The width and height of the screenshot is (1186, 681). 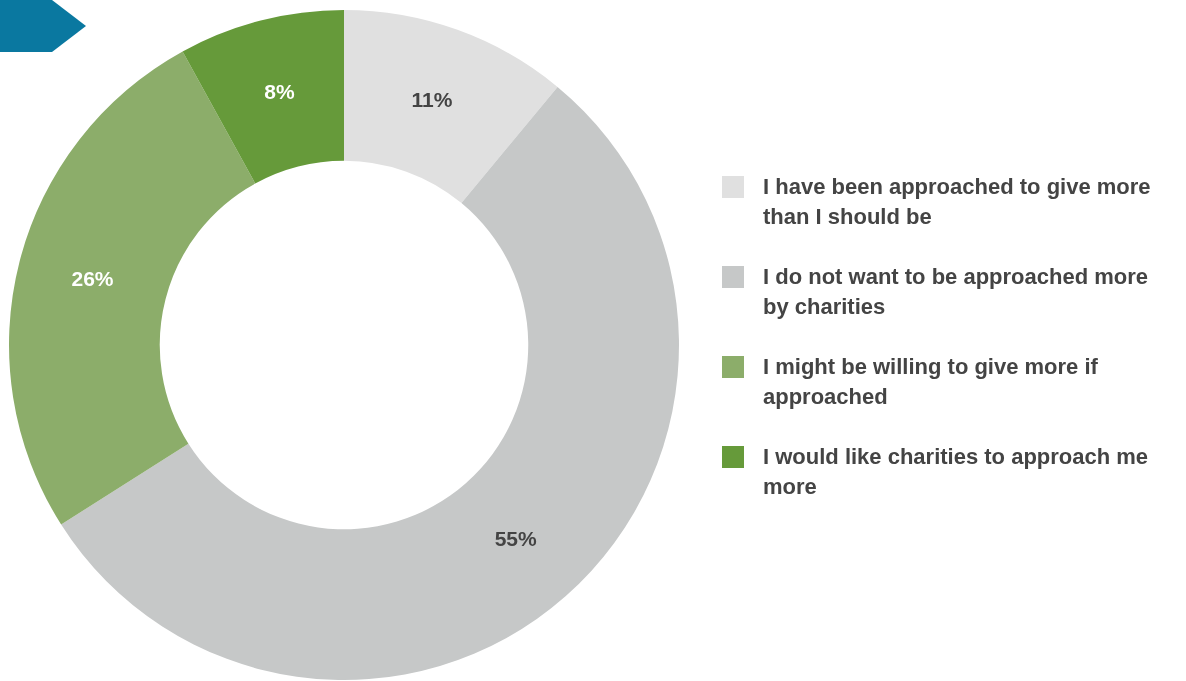 I want to click on legend-label: I might be willing to give more if approached, so click(x=931, y=382).